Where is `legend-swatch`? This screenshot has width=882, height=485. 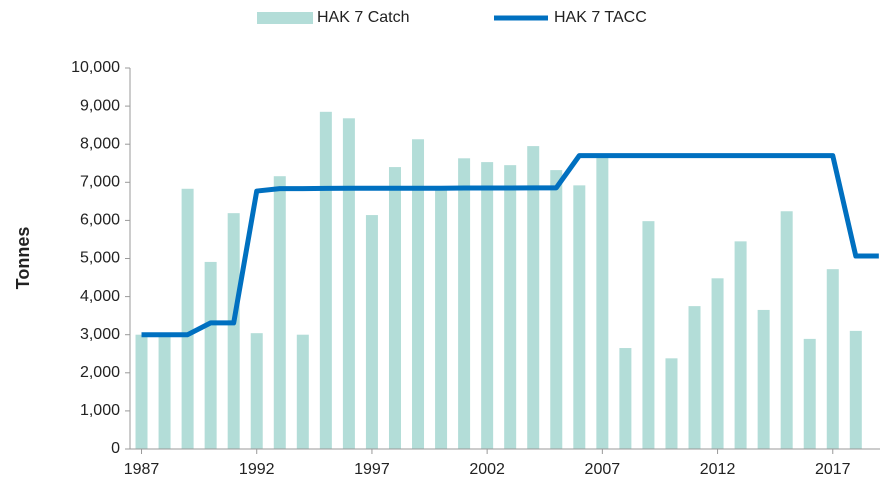 legend-swatch is located at coordinates (285, 18).